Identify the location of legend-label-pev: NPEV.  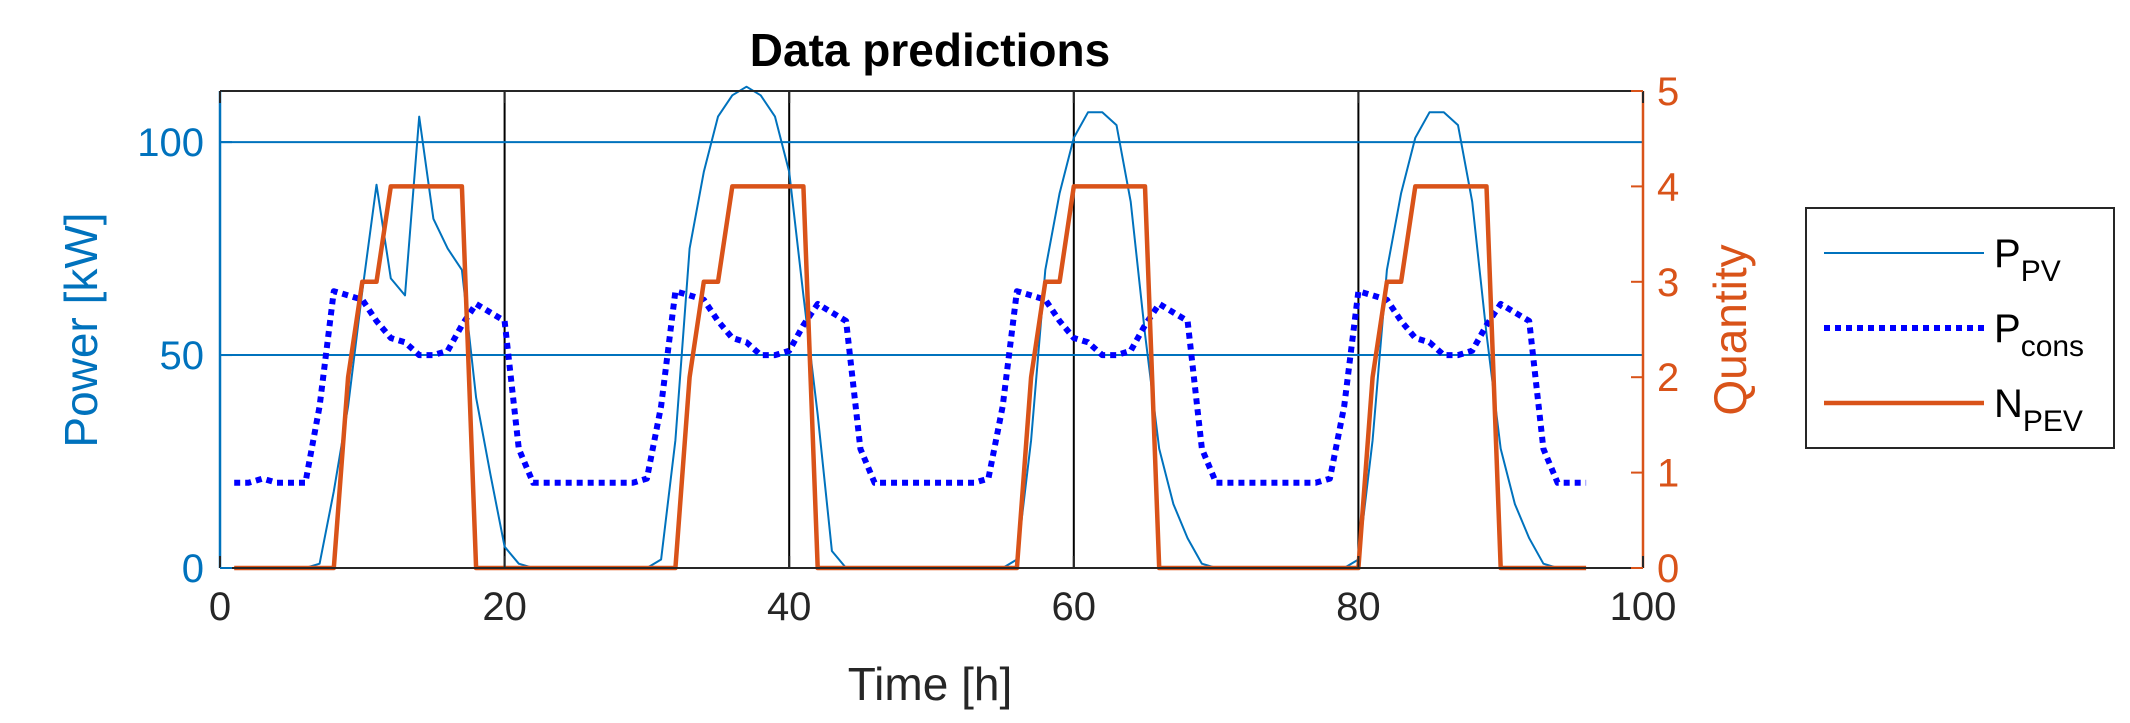
(2038, 410).